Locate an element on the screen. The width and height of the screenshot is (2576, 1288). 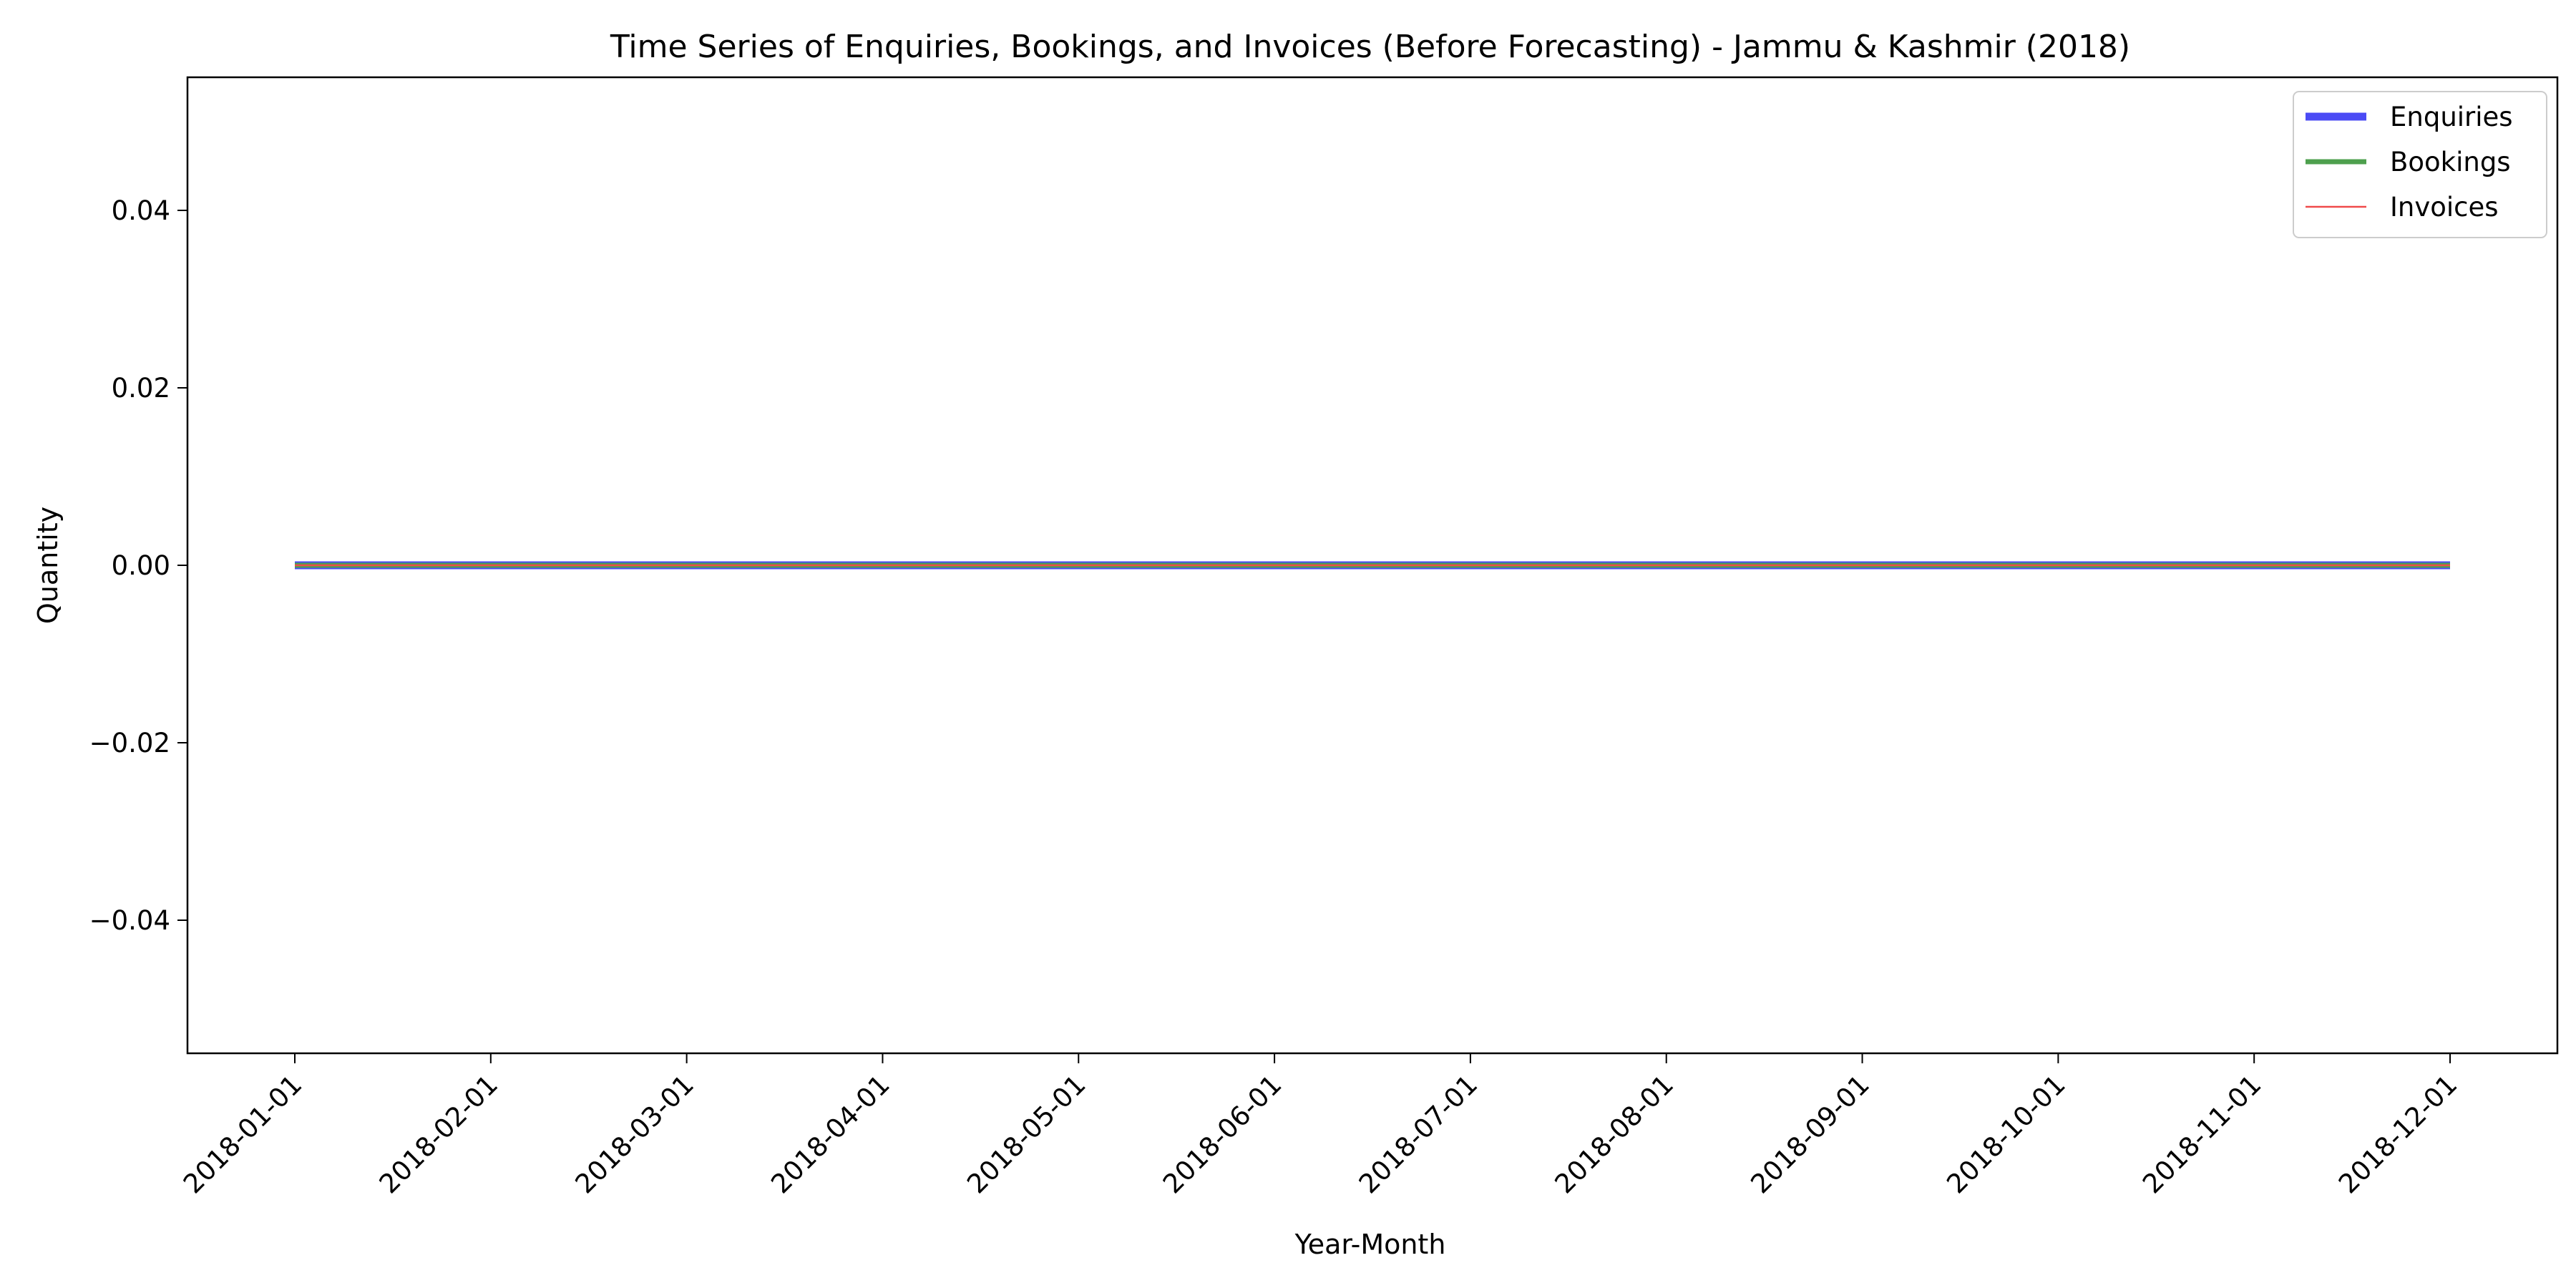
y-tick-label: 0.00 is located at coordinates (141, 565).